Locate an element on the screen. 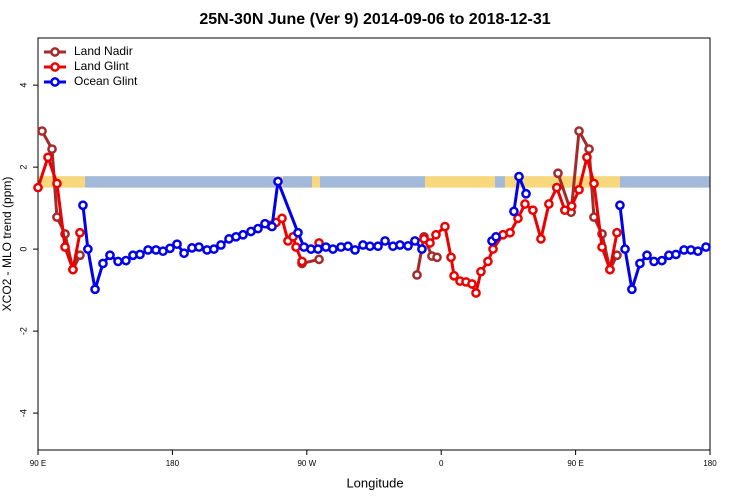 Image resolution: width=750 pixels, height=500 pixels. x-tick-label: 90 W is located at coordinates (306, 463).